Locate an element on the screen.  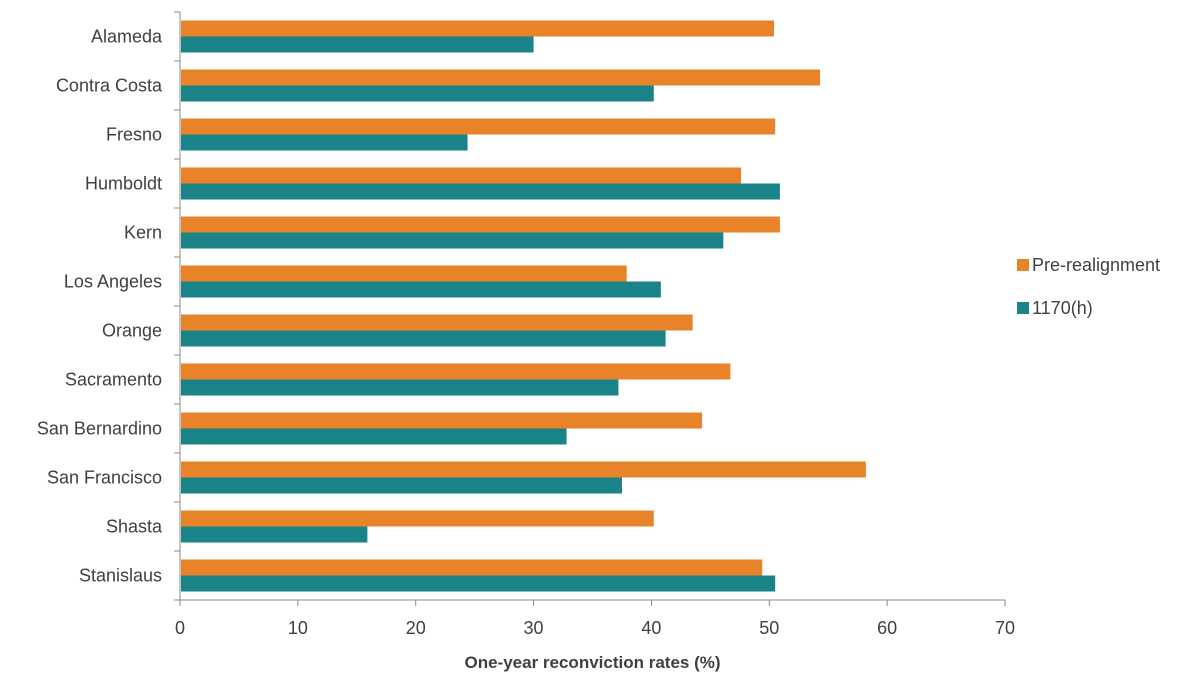
category-label: San Francisco is located at coordinates (104, 478).